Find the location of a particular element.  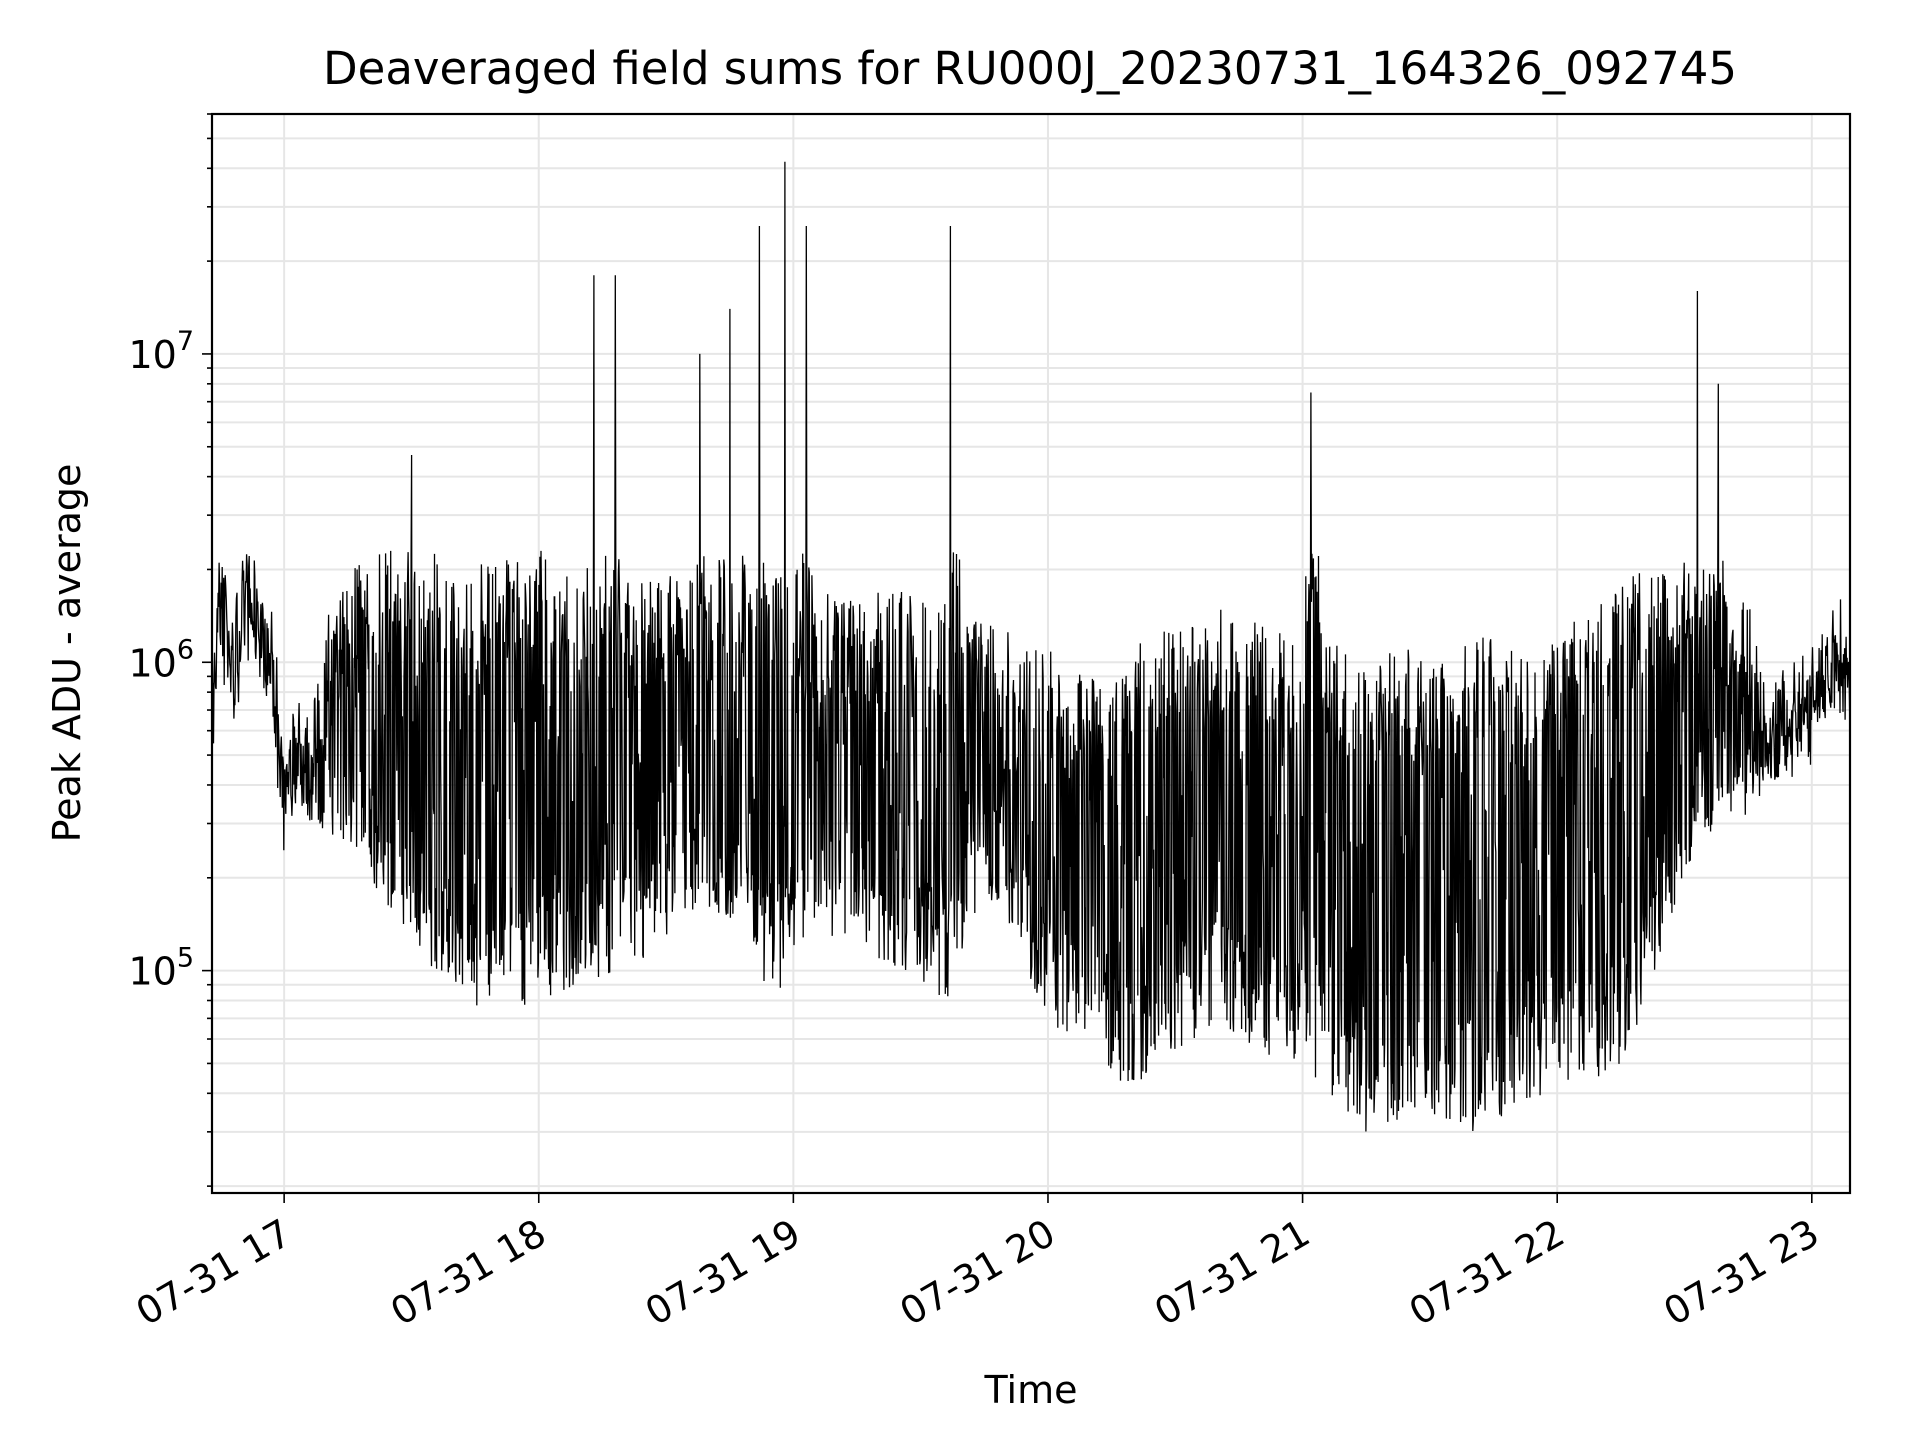

y-axis-label: Peak ADU - average is located at coordinates (67, 653).